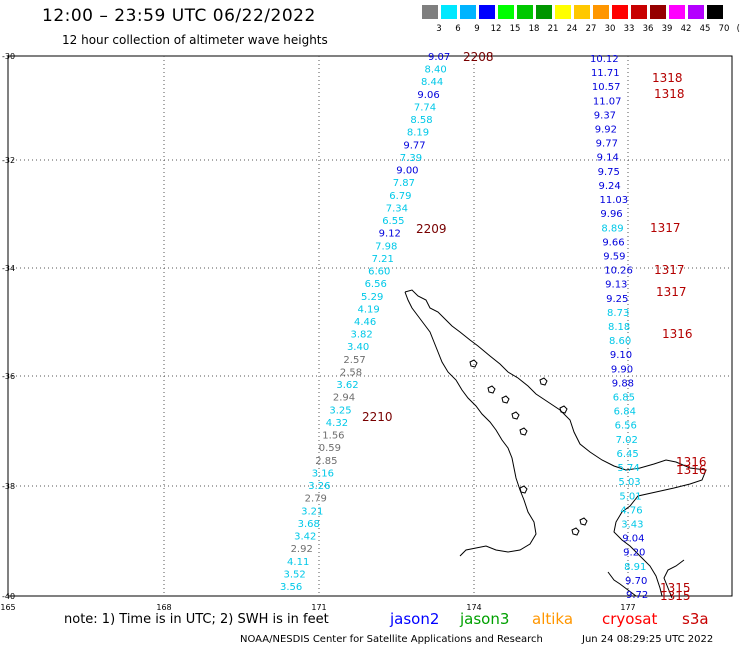  Describe the element at coordinates (163, 607) in the screenshot. I see `longitude-label: 168` at that location.